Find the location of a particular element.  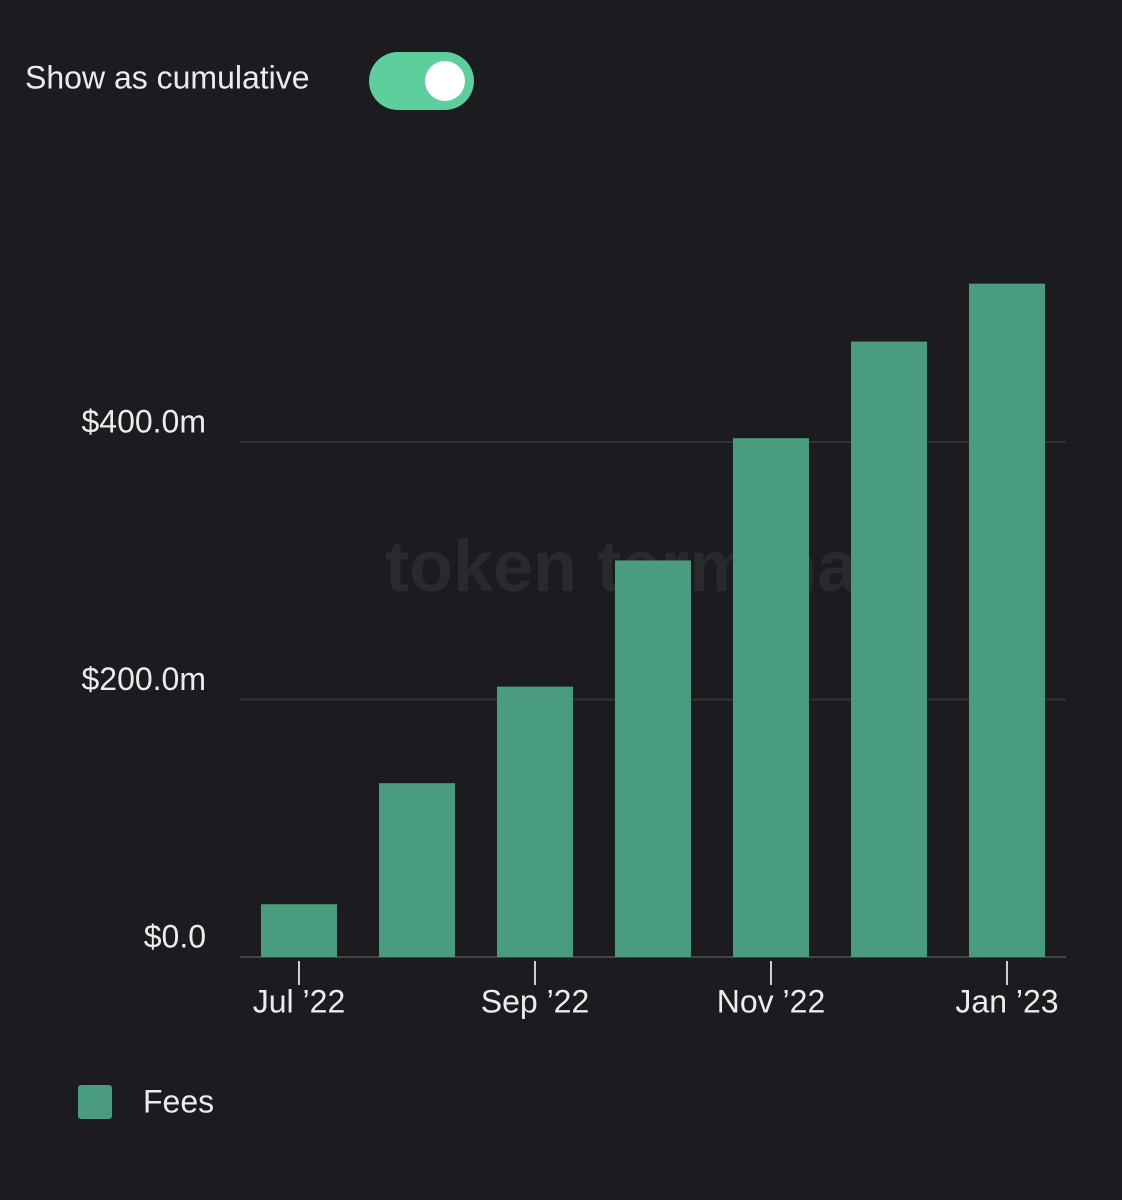

y-tick-label: $200.0m is located at coordinates (143, 679).